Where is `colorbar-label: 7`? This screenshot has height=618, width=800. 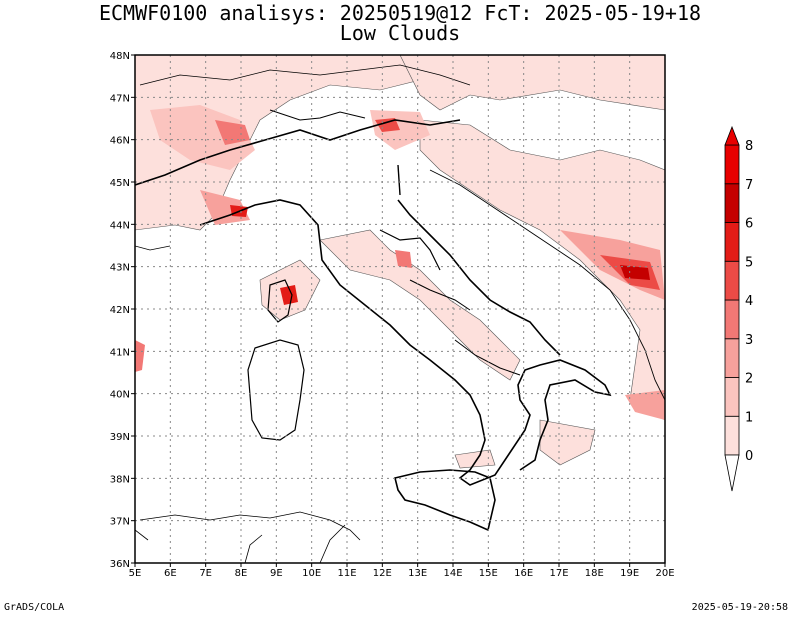
colorbar-label: 7 is located at coordinates (749, 185).